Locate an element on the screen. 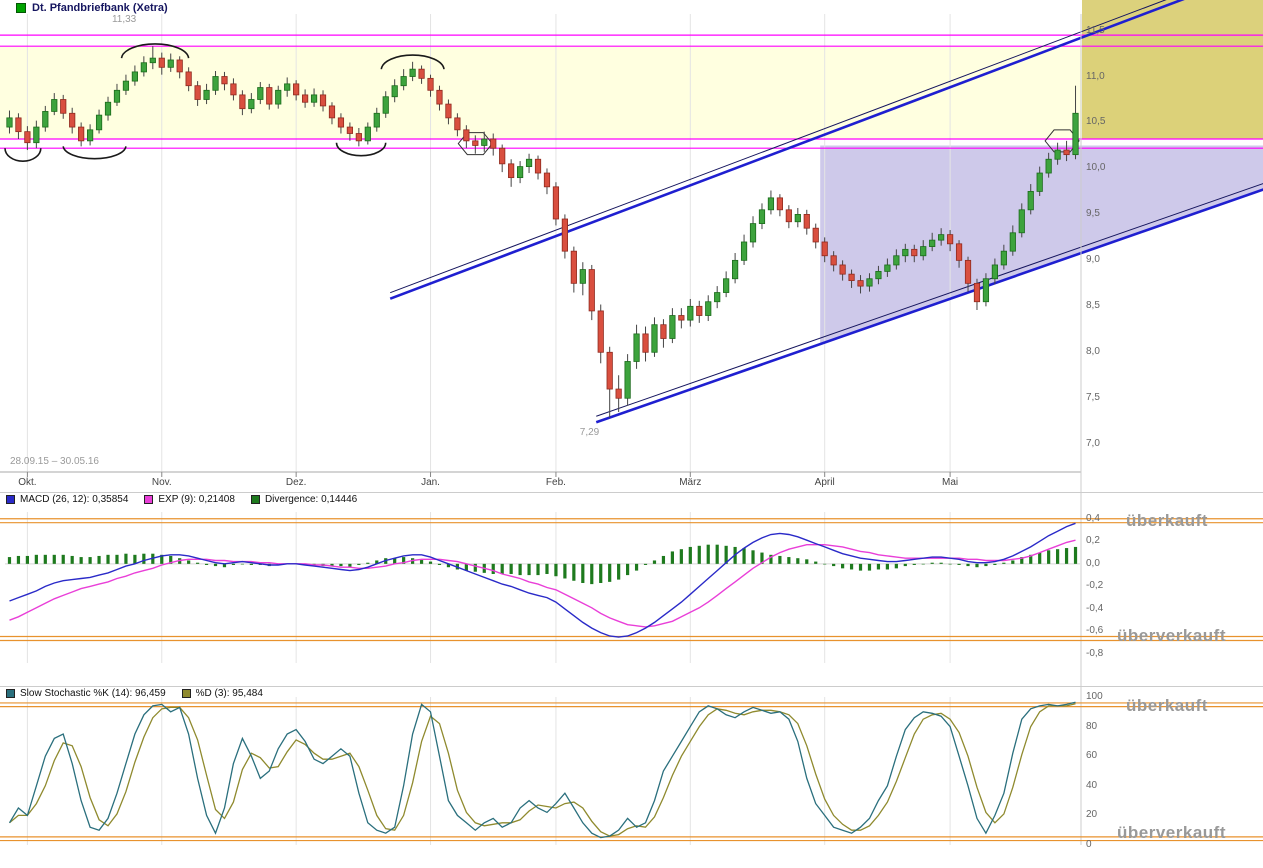  margin-khaki-band is located at coordinates (1172, 70).